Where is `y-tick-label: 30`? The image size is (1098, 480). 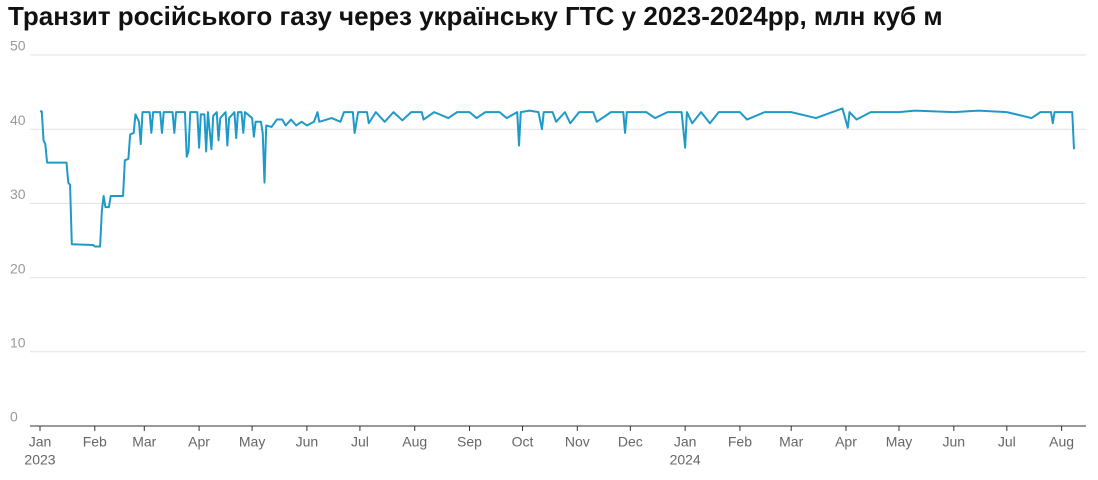
y-tick-label: 30 is located at coordinates (18, 194).